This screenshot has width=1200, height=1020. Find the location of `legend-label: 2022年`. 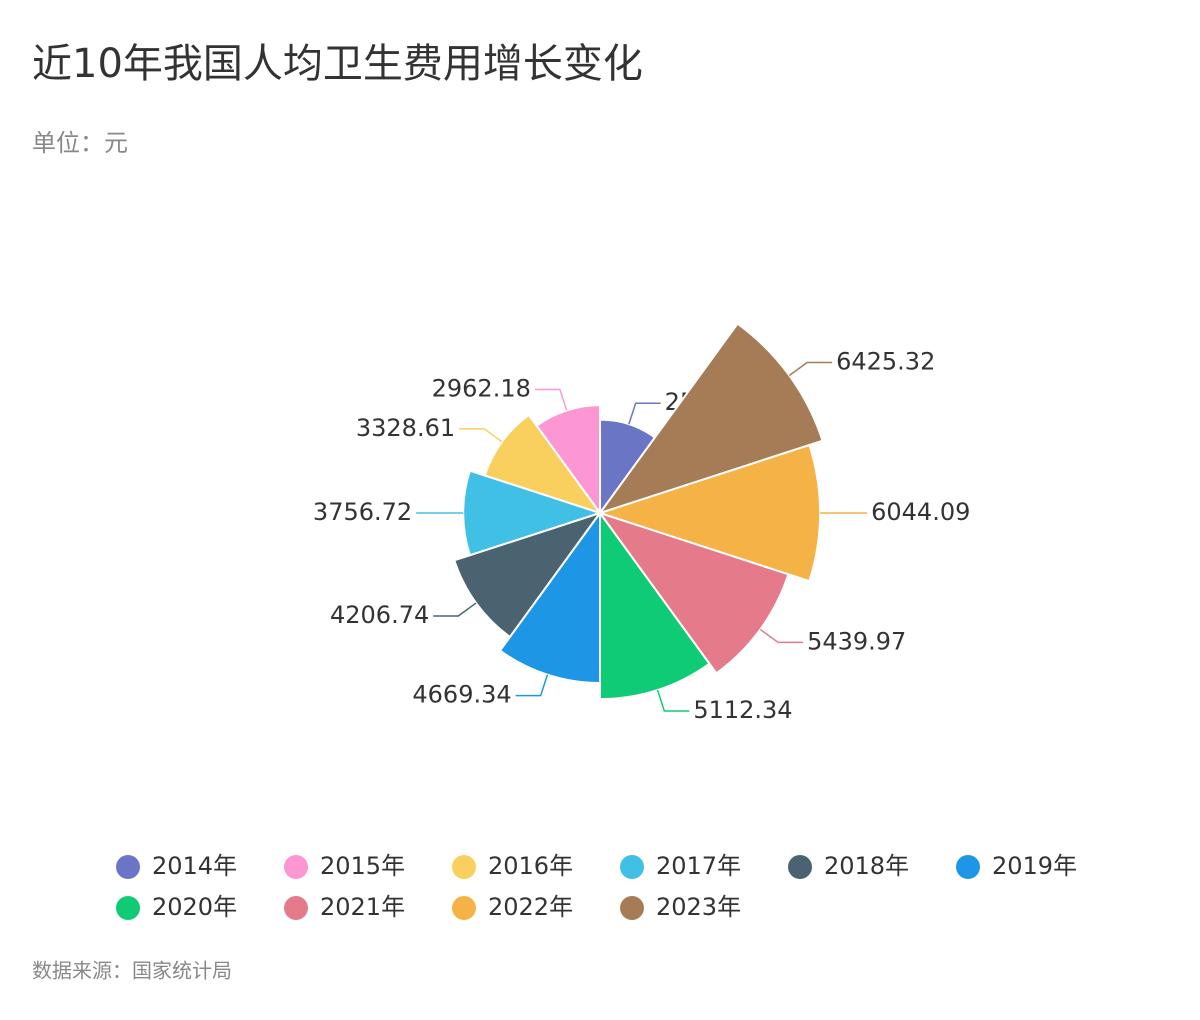

legend-label: 2022年 is located at coordinates (530, 907).